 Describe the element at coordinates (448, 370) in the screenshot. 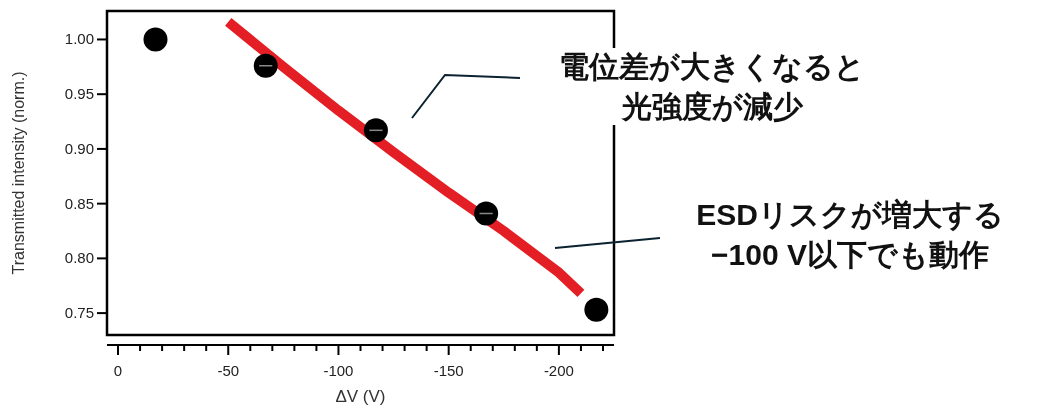

I see `x-tick-label: -150` at that location.